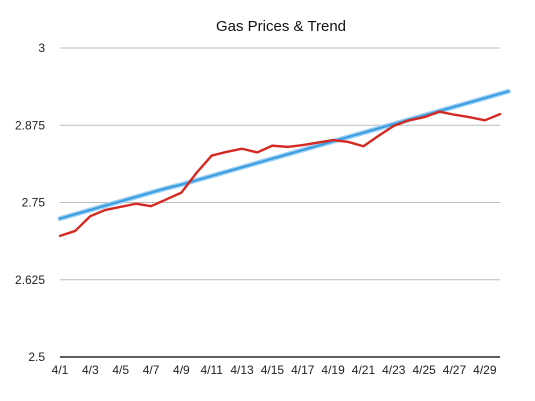 Image resolution: width=535 pixels, height=401 pixels. What do you see at coordinates (394, 370) in the screenshot?
I see `x-tick-label: 4/23` at bounding box center [394, 370].